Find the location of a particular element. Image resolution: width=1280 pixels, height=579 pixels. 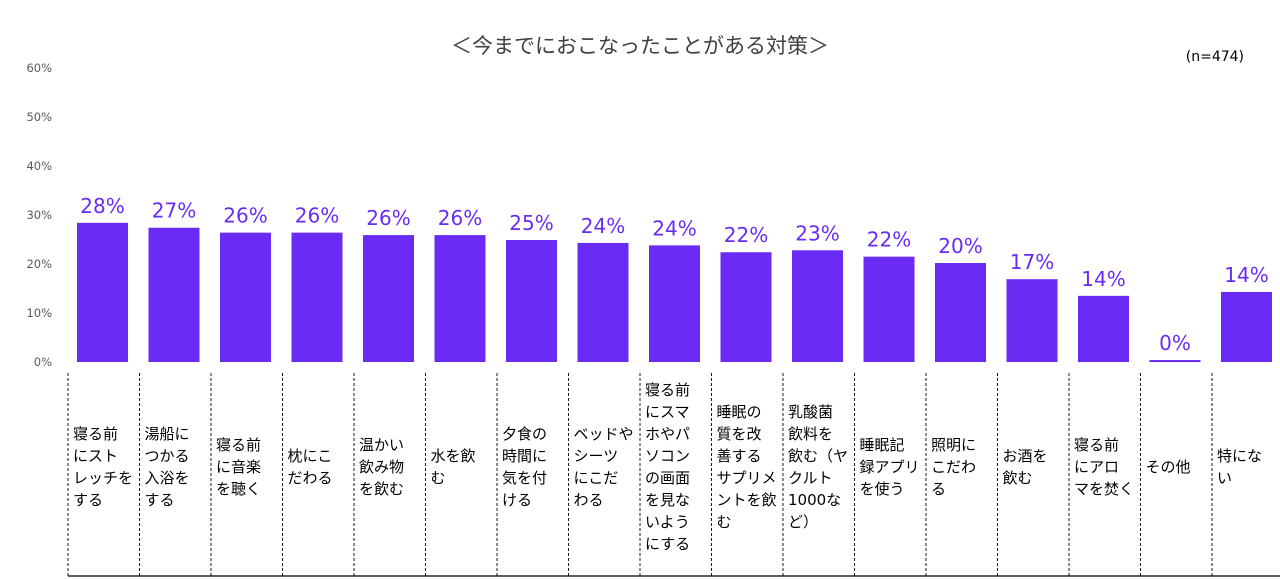

value-label: 0% is located at coordinates (1175, 343).